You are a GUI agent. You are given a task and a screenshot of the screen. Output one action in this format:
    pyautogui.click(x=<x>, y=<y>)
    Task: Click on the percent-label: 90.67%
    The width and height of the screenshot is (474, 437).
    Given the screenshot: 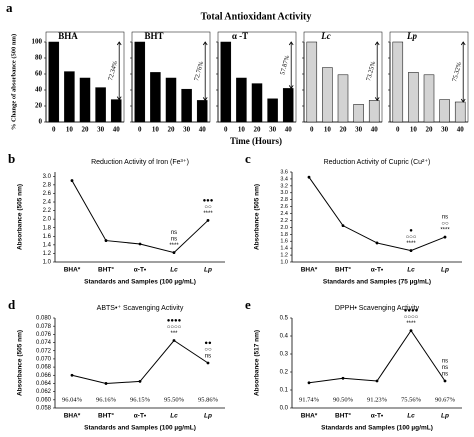 What is the action you would take?
    pyautogui.click(x=445, y=399)
    